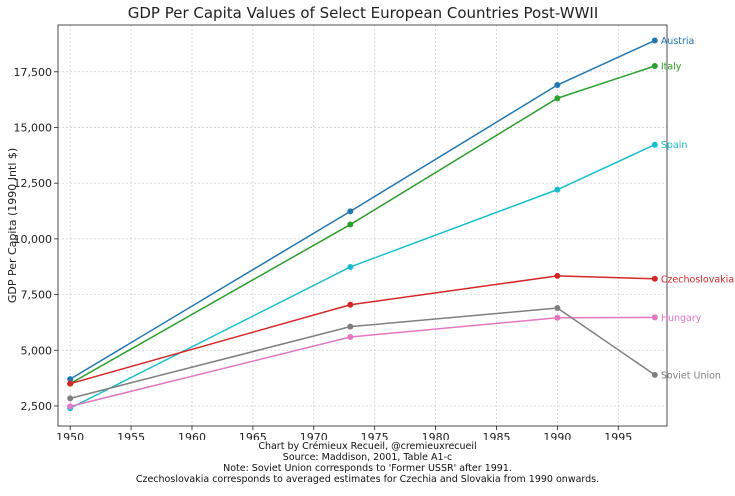  Describe the element at coordinates (33, 72) in the screenshot. I see `y-tick-label: 17,500` at that location.